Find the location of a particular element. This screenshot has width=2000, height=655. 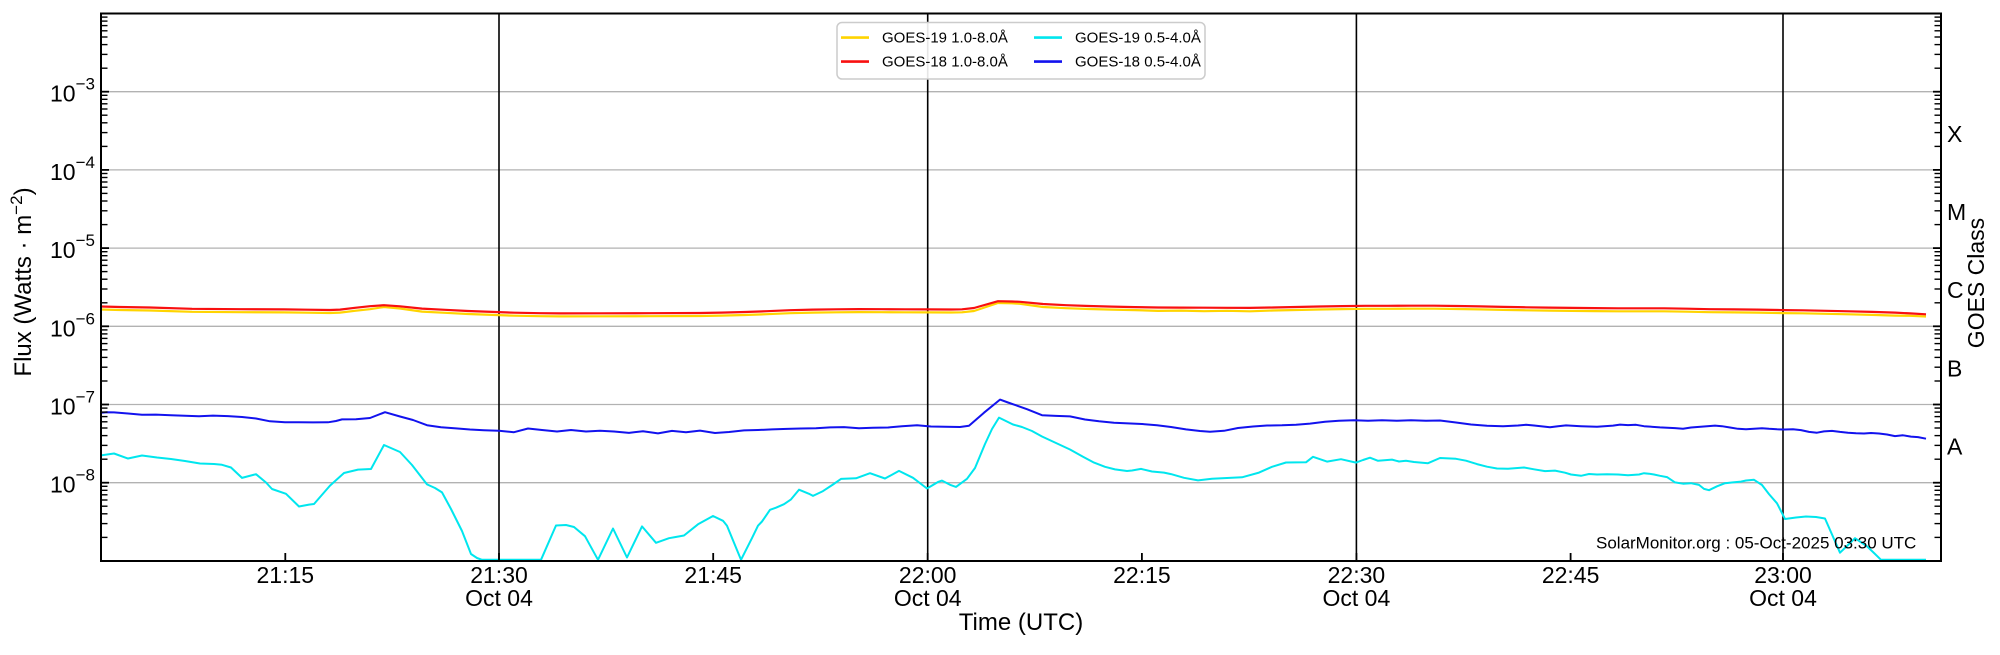

svg-text: 21:45 is located at coordinates (713, 575).